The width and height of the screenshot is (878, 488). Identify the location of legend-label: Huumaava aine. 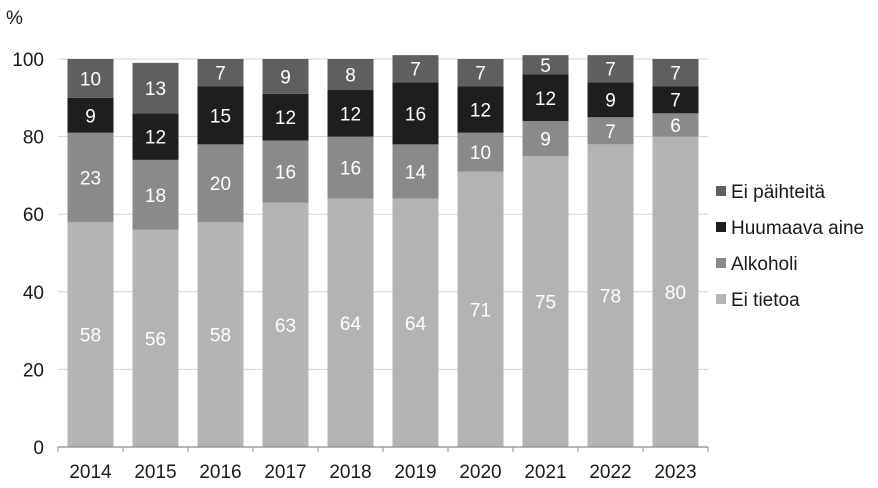
(797, 228).